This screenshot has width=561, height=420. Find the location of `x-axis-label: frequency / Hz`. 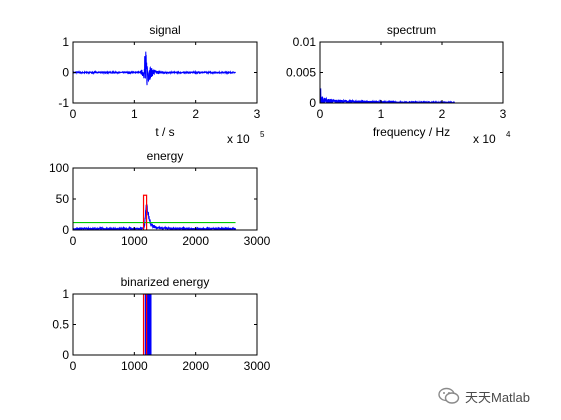

x-axis-label: frequency / Hz is located at coordinates (411, 132).